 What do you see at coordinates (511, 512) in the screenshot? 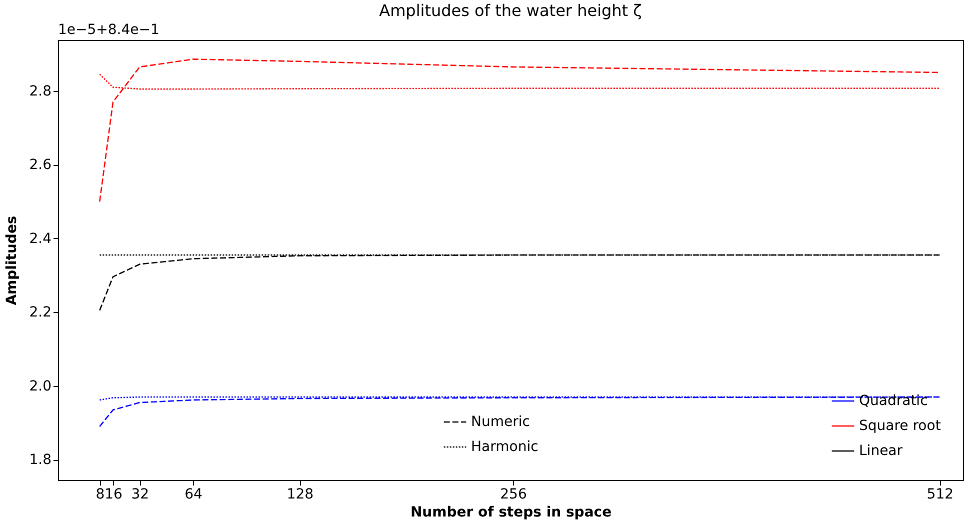
I see `x-axis-title: Number of steps in space` at bounding box center [511, 512].